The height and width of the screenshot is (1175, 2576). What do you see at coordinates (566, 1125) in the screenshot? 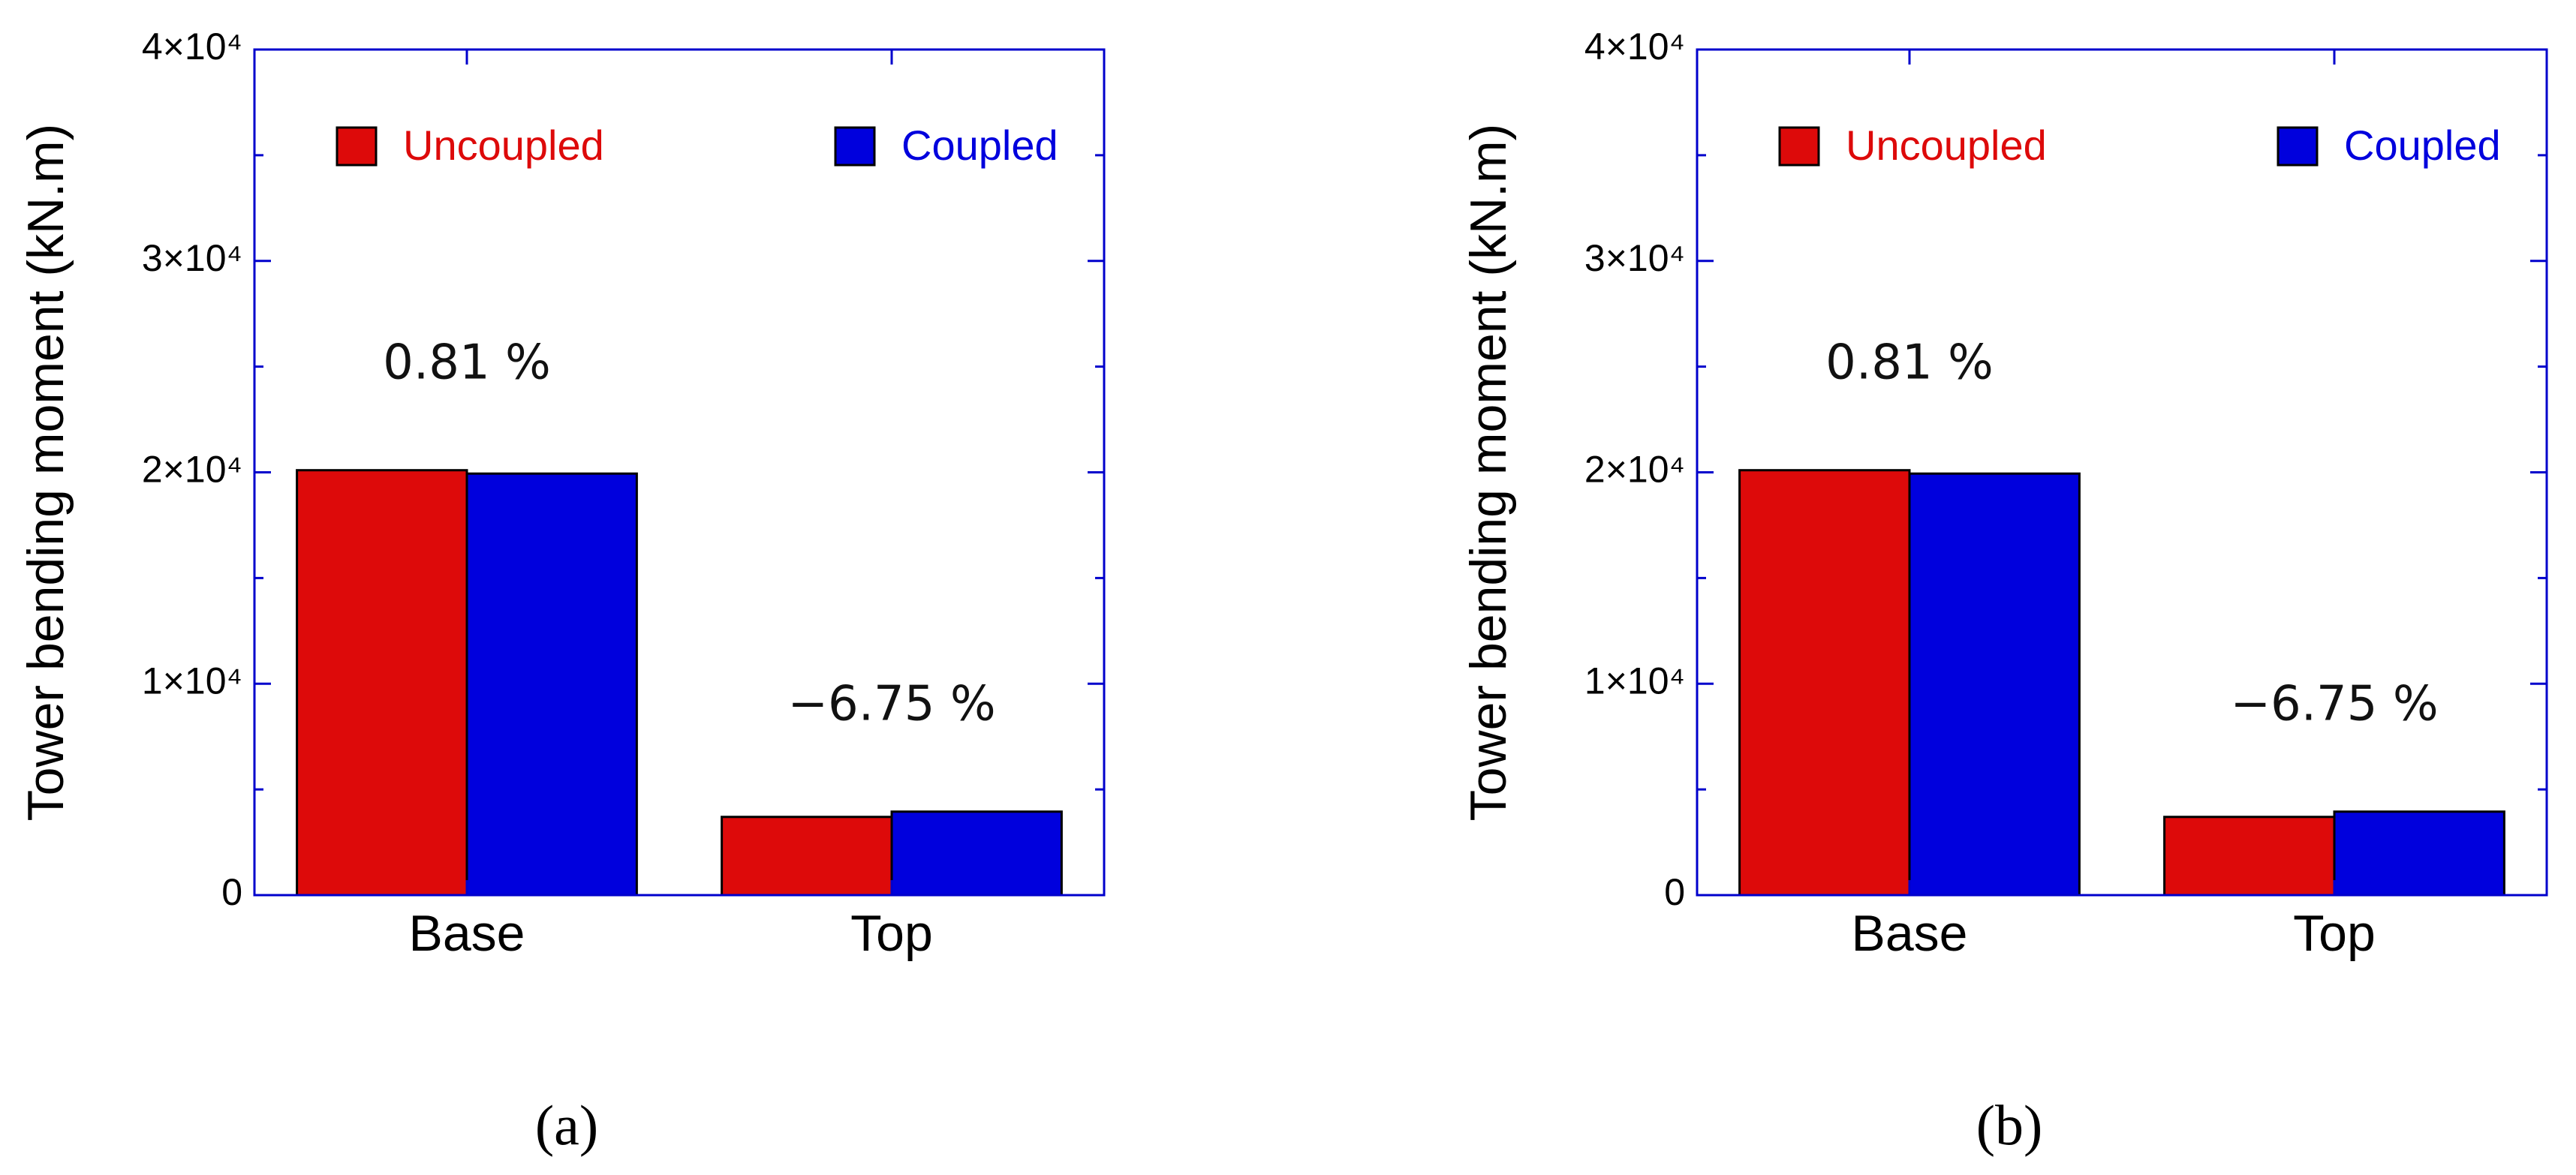
I see `subfigure-label: (a)` at bounding box center [566, 1125].